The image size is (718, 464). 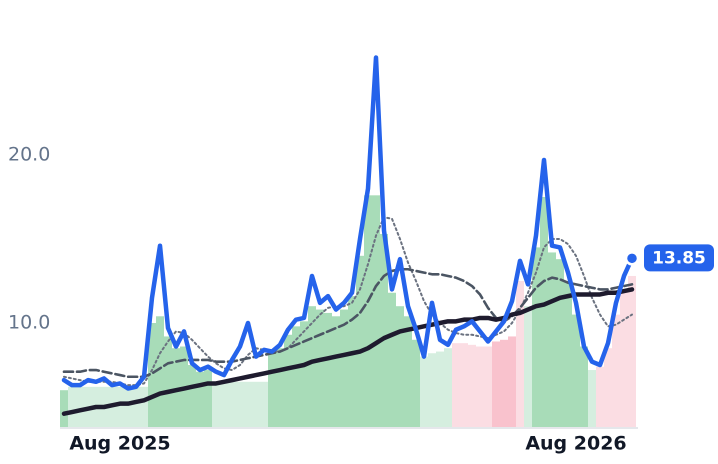 I want to click on value-label: 13.85, so click(x=679, y=258).